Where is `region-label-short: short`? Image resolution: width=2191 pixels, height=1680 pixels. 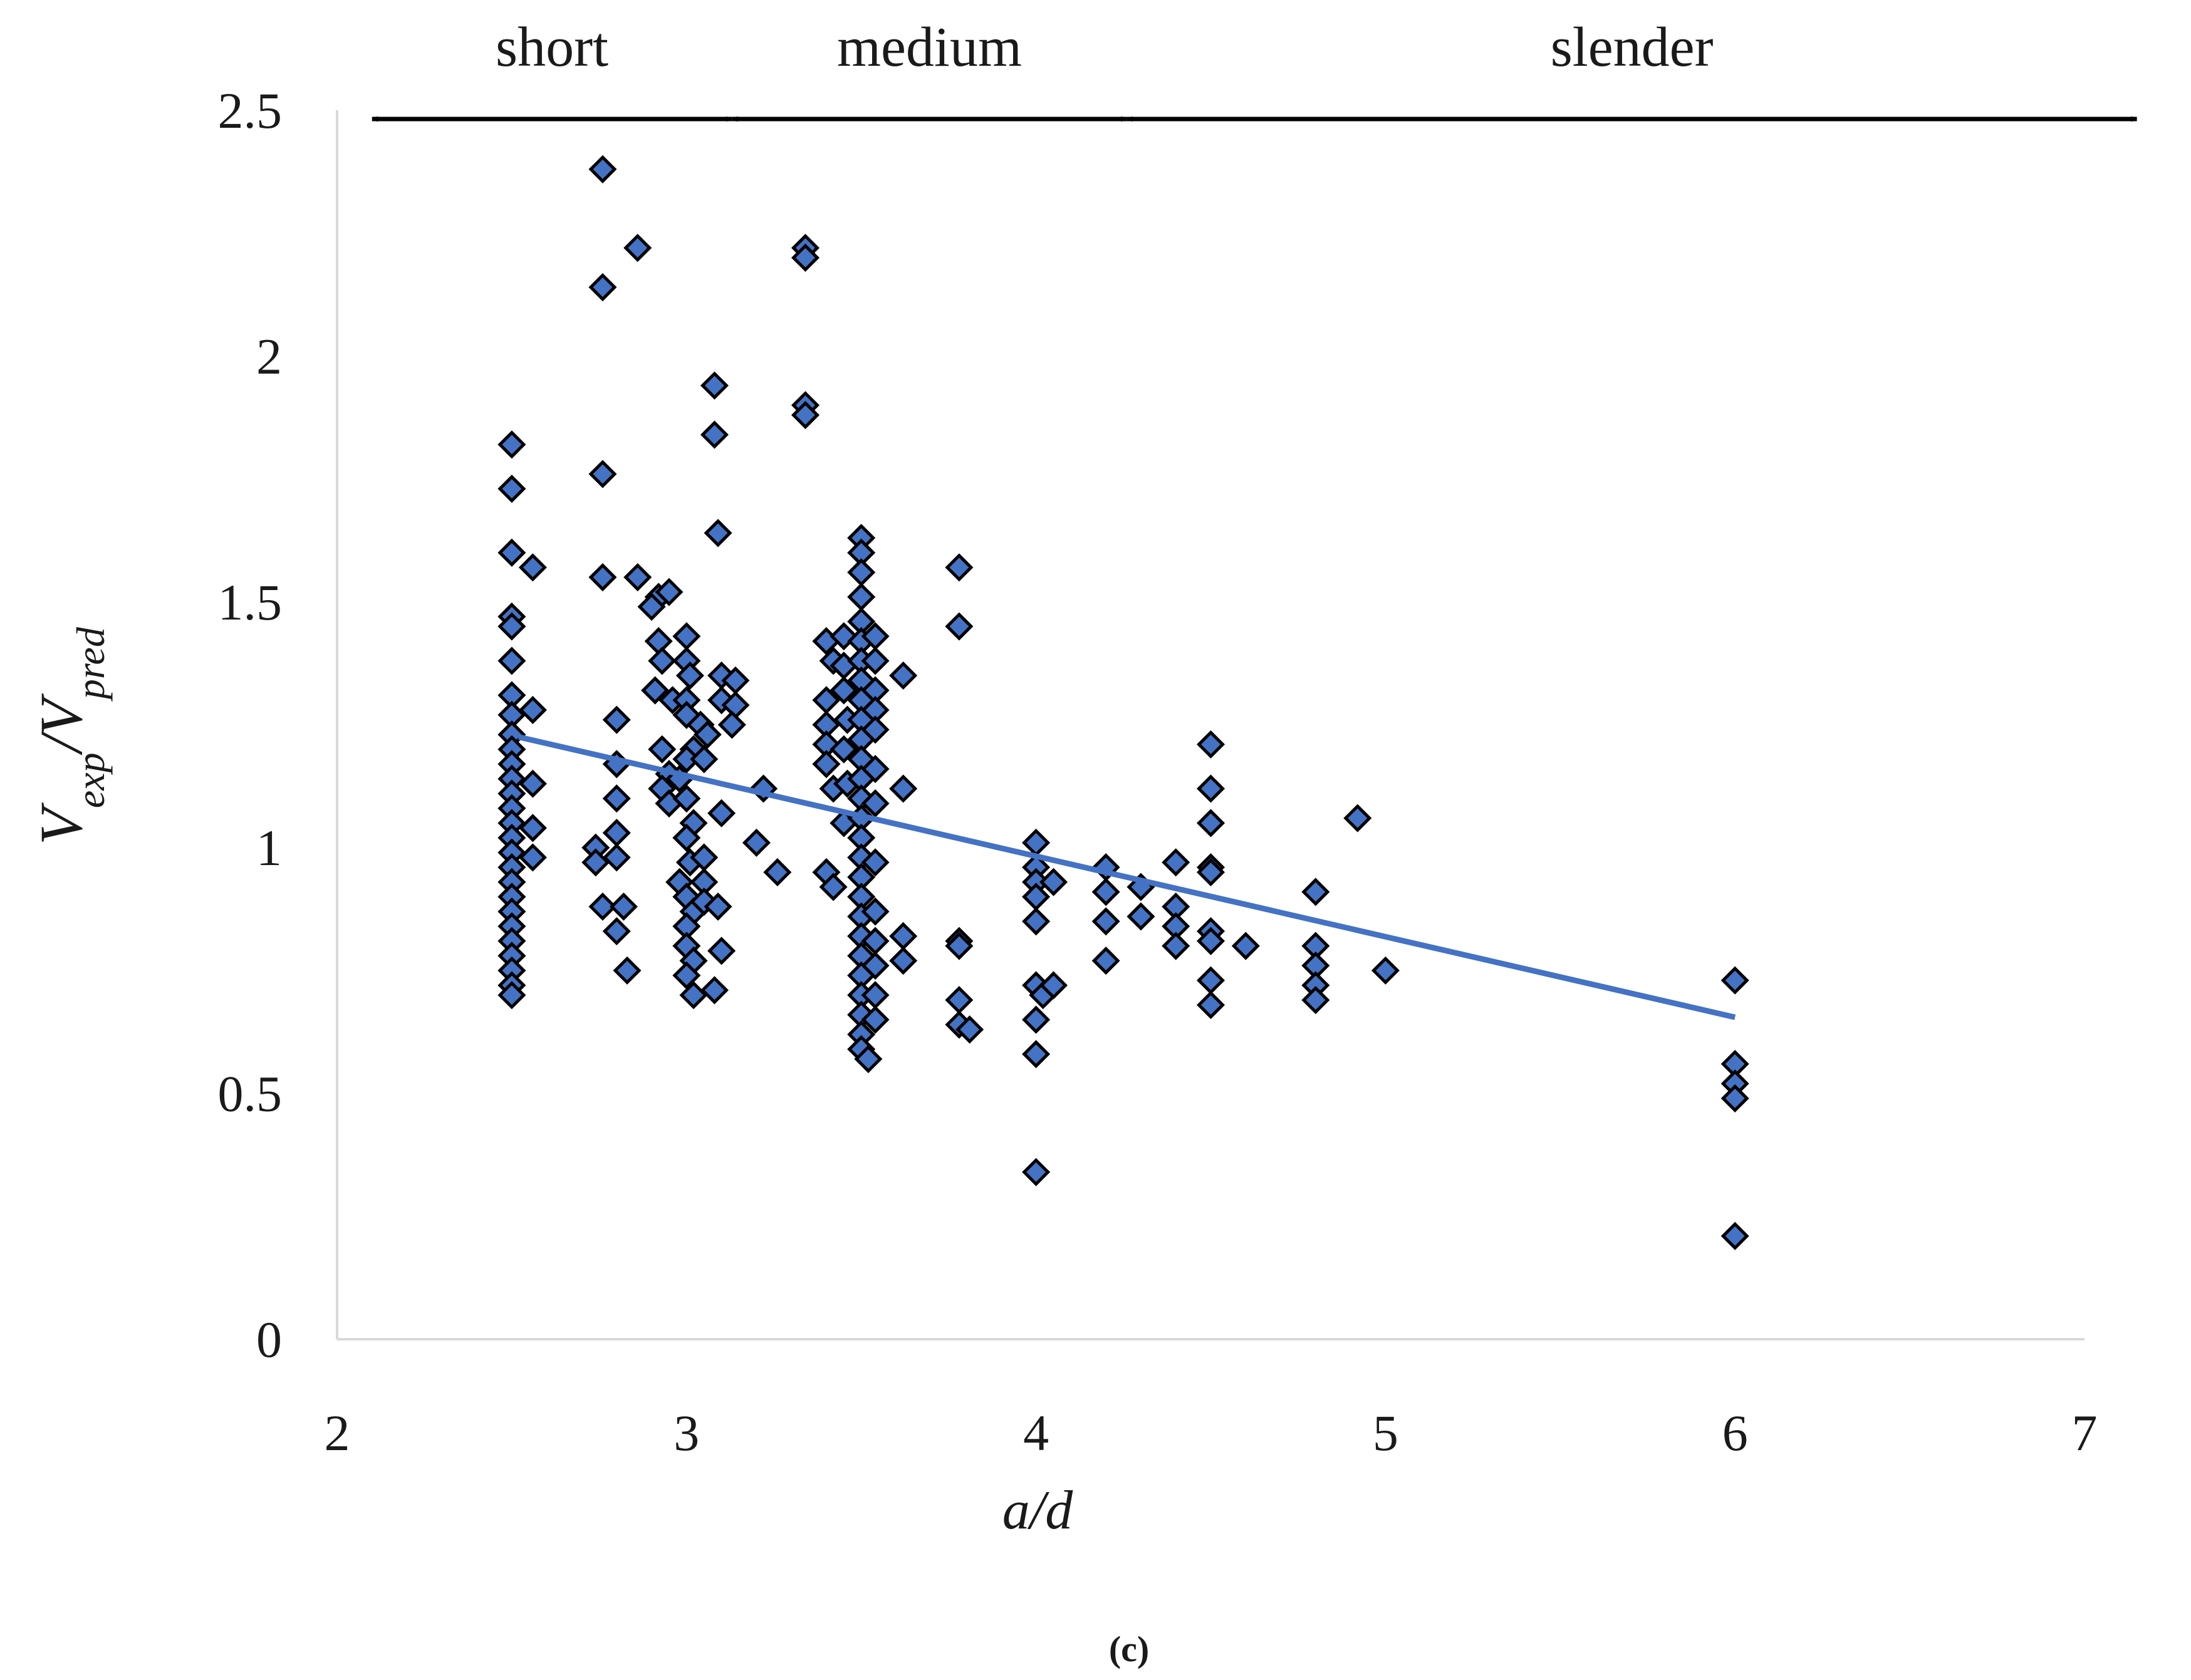 region-label-short: short is located at coordinates (552, 47).